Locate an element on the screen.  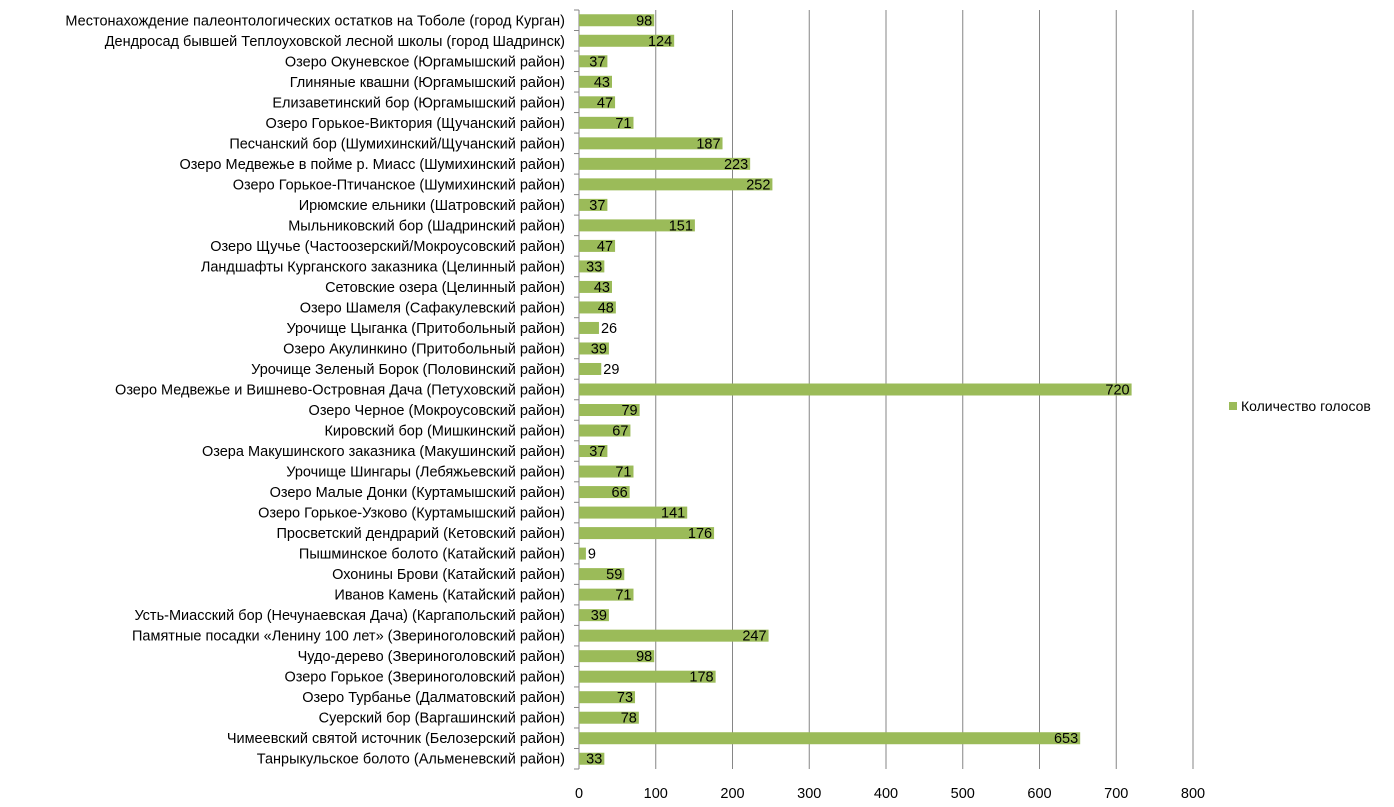
category-label: Озеро Малые Донки (Куртамышский район) is located at coordinates (417, 493).